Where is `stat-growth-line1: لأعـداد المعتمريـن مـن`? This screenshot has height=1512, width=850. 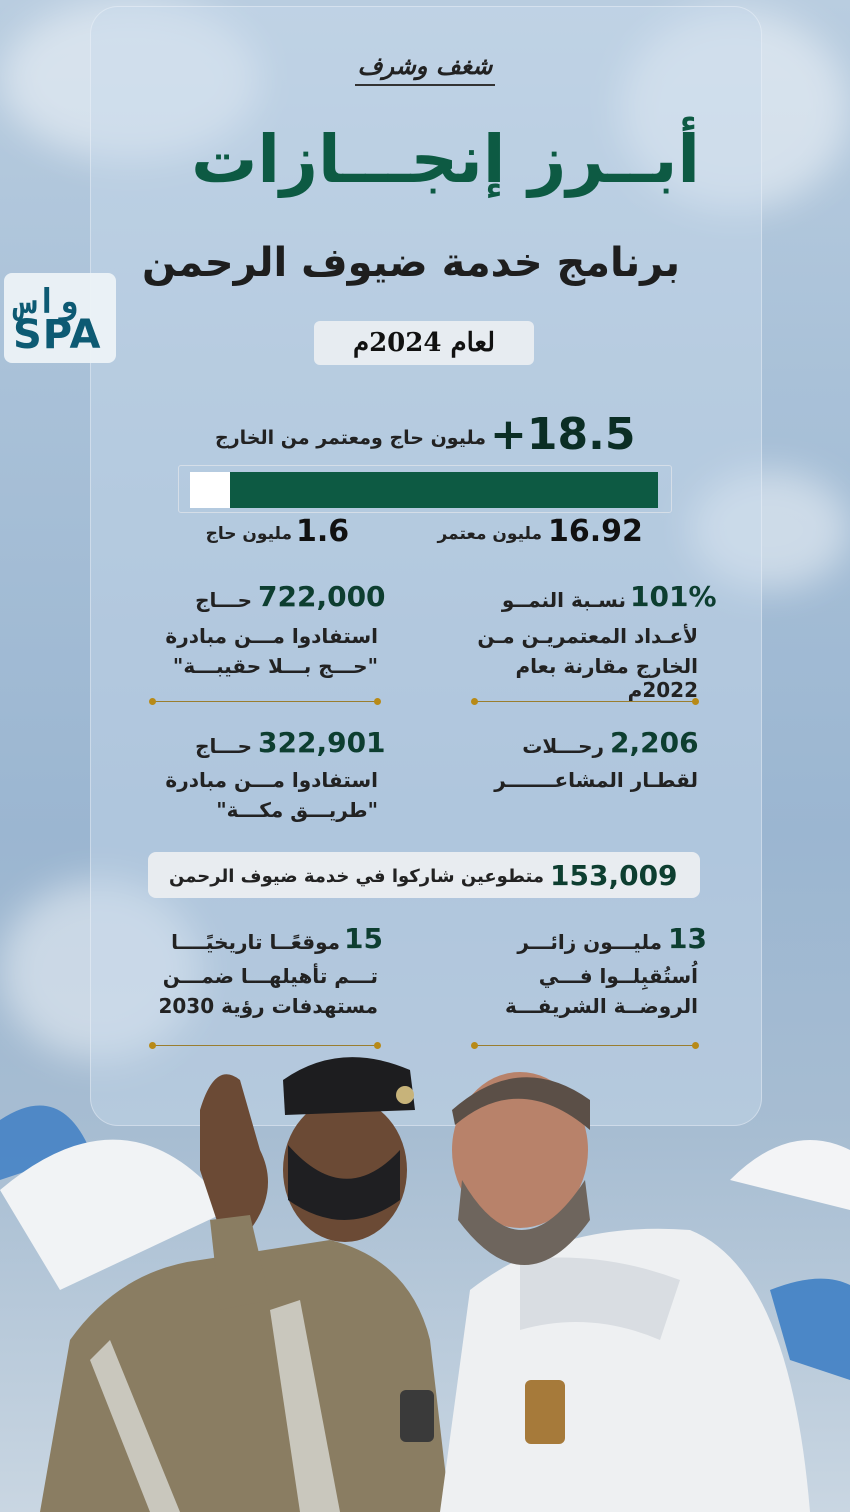 stat-growth-line1: لأعـداد المعتمريـن مـن is located at coordinates (587, 636).